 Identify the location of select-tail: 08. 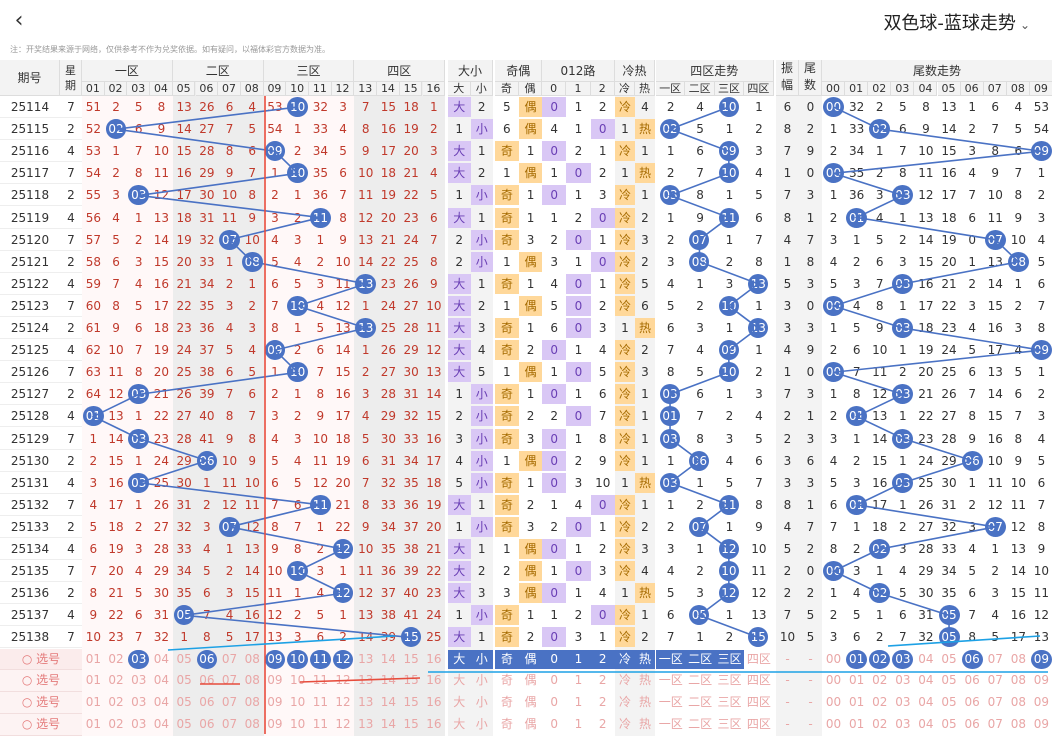
(1018, 724).